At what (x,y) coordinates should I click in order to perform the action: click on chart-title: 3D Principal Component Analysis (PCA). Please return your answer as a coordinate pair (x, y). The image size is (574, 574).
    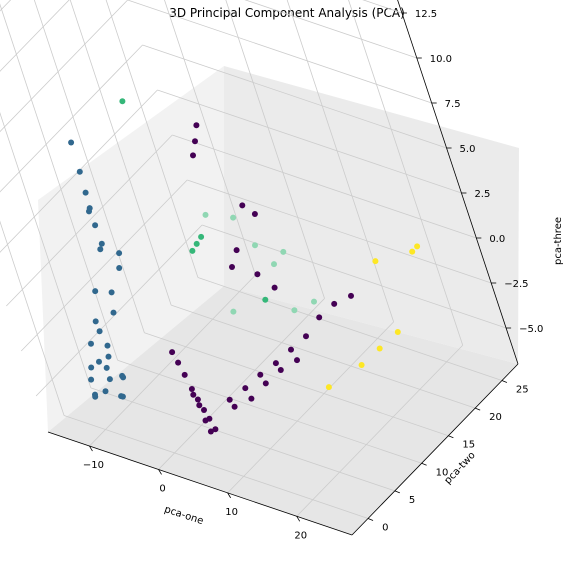
    Looking at the image, I should click on (287, 13).